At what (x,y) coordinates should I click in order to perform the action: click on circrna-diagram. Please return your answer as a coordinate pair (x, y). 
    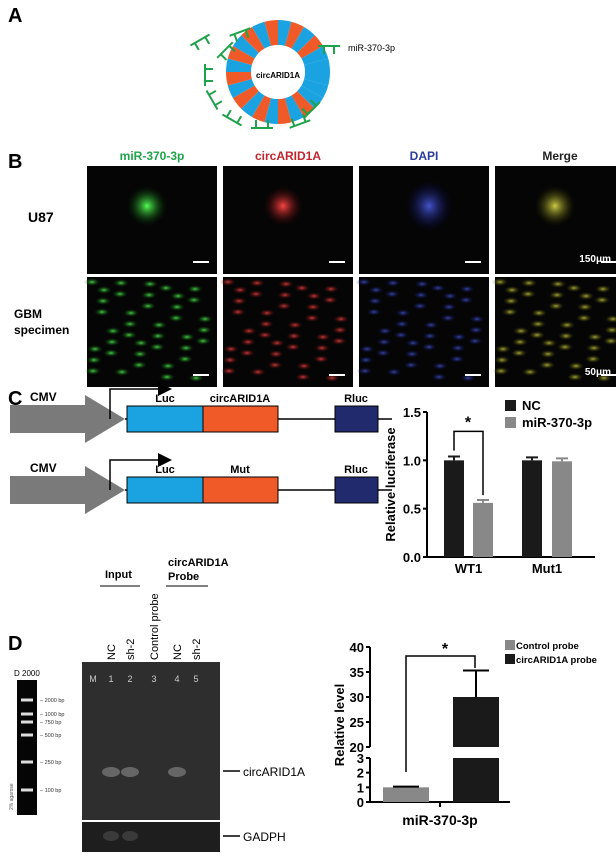
    Looking at the image, I should click on (259, 74).